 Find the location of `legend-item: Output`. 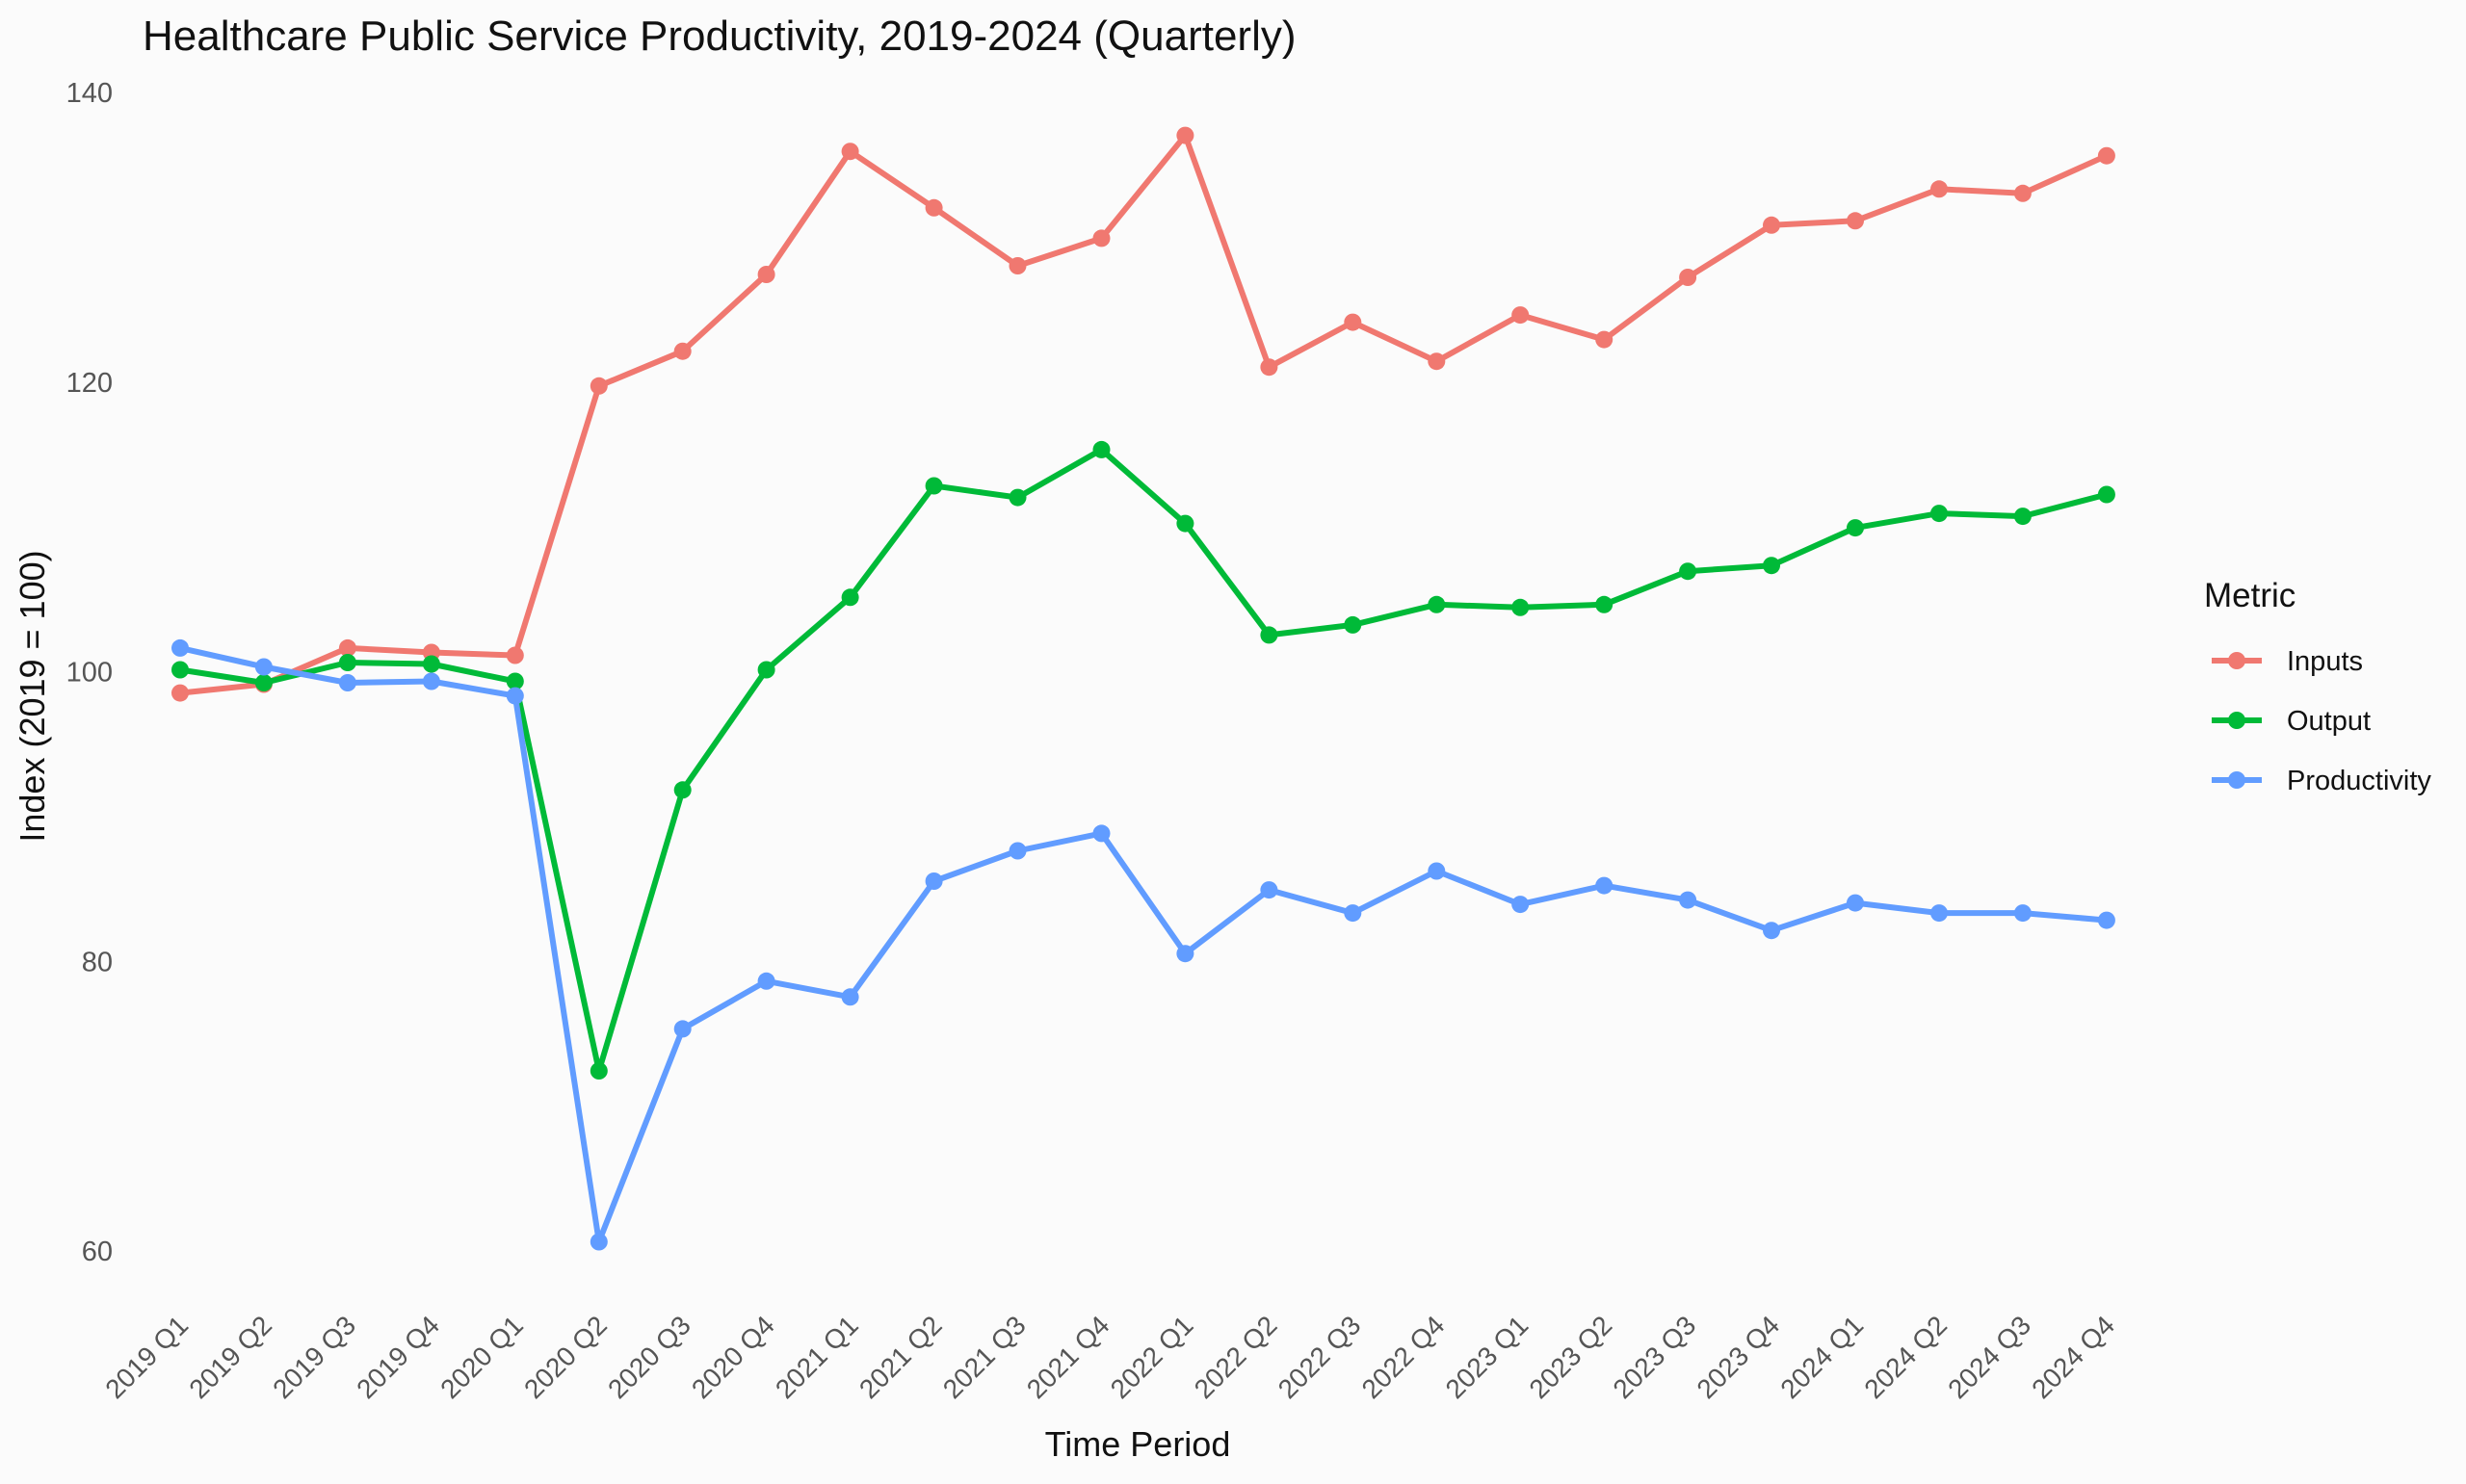

legend-item: Output is located at coordinates (2291, 722).